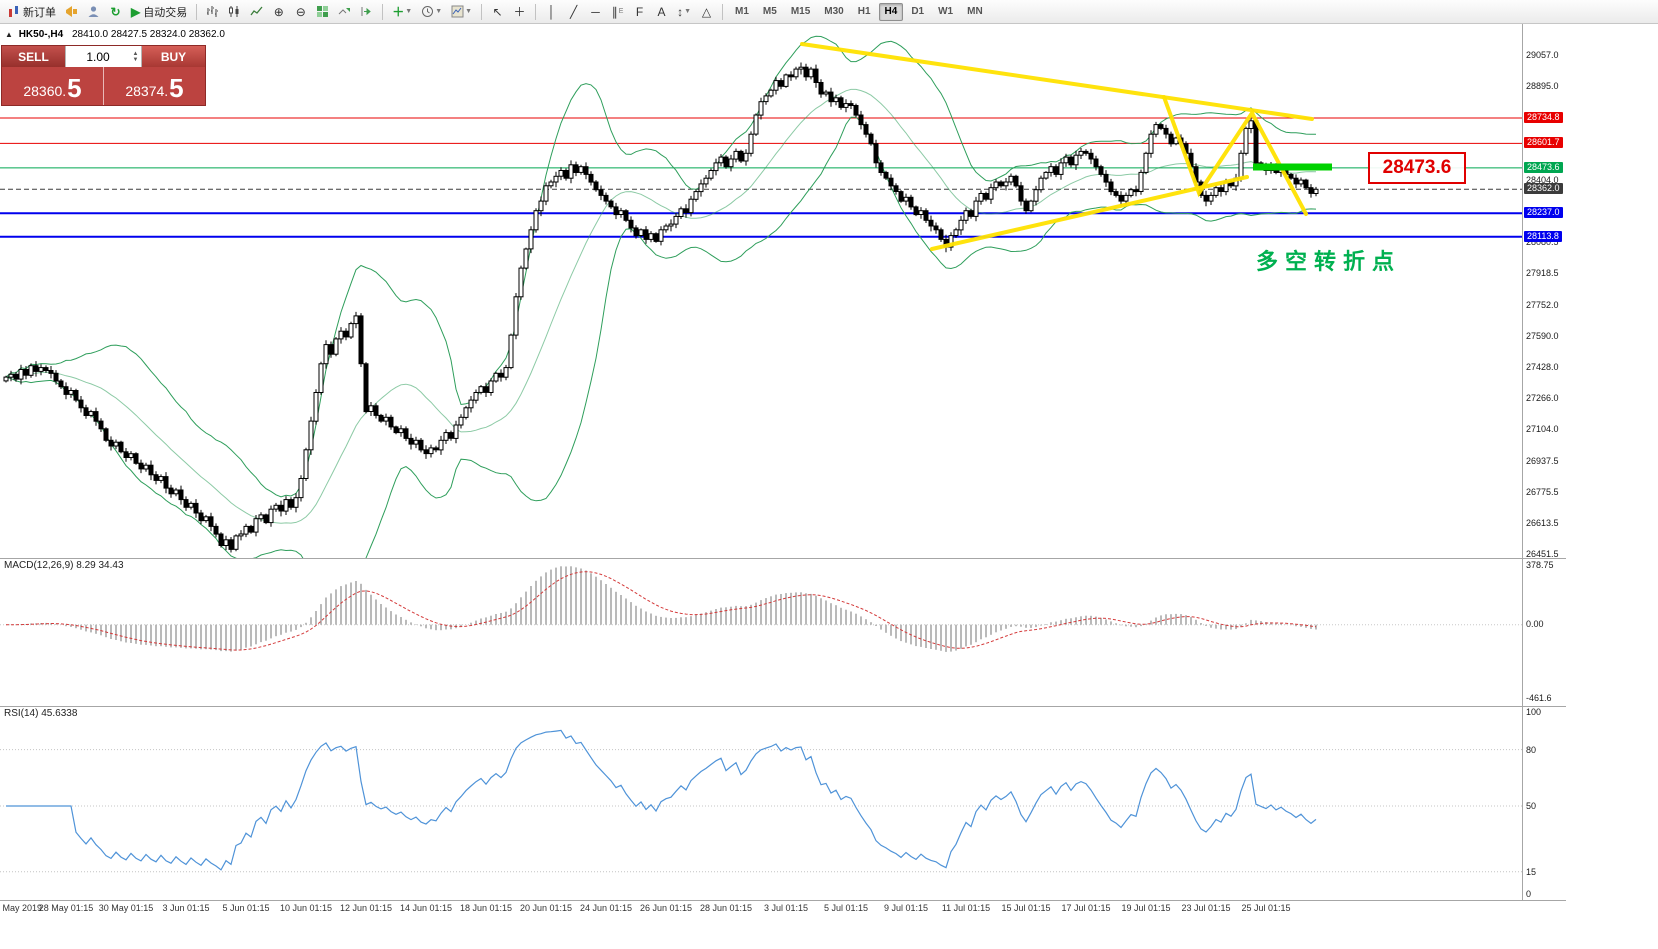 Image resolution: width=1658 pixels, height=949 pixels. Describe the element at coordinates (21, 908) in the screenshot. I see `time-axis-label: 24 May 2019` at that location.